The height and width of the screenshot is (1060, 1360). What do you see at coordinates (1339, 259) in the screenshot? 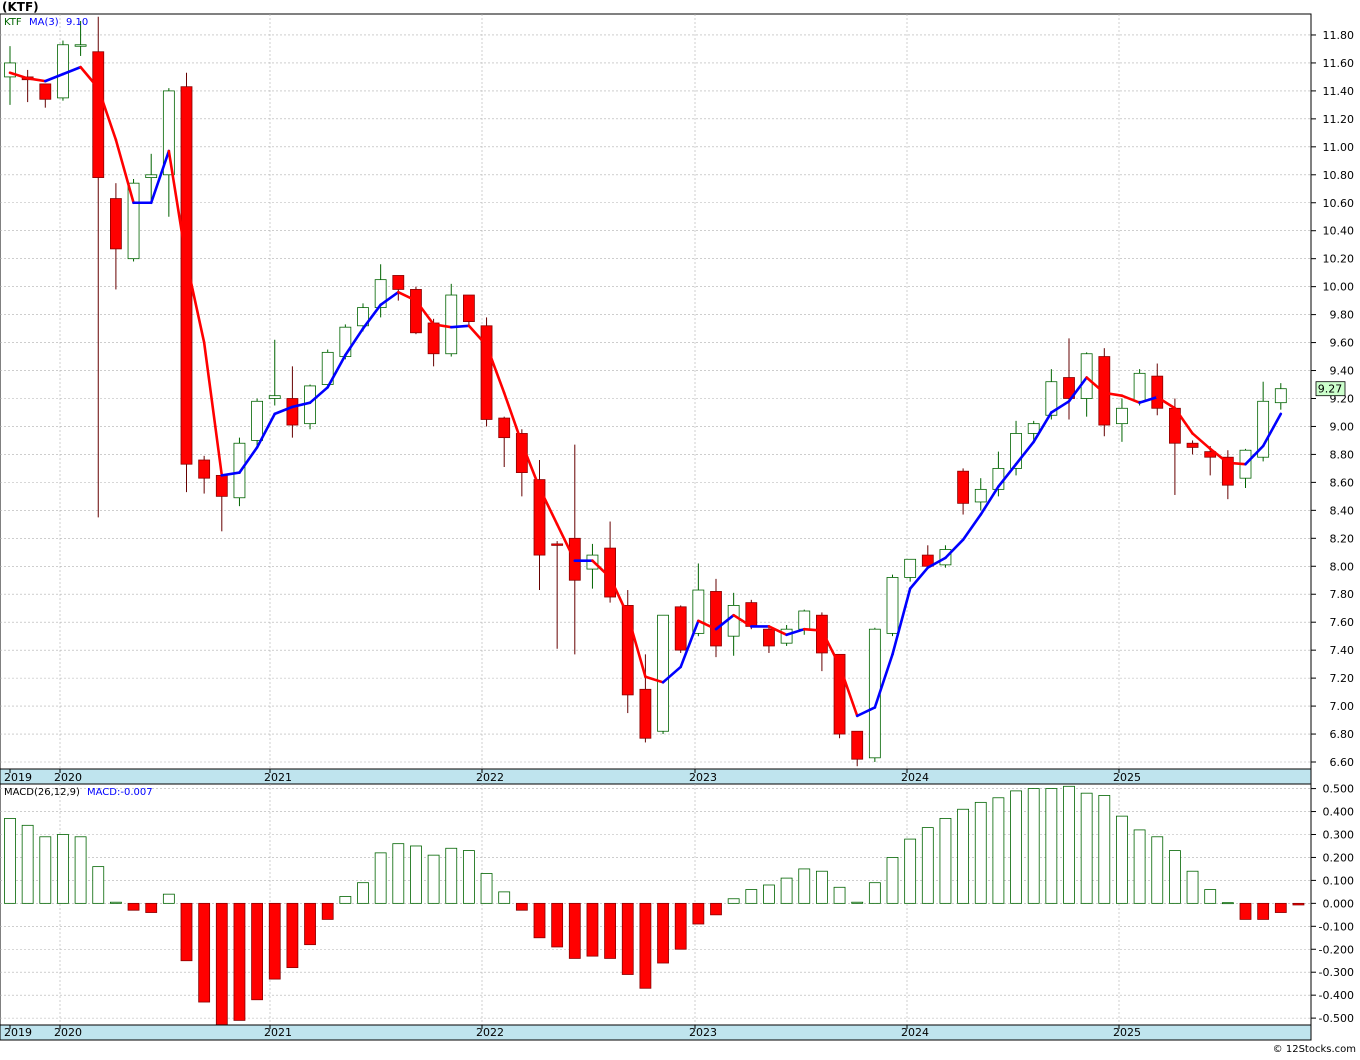
I see `price-ytick-label: 10.20` at bounding box center [1339, 259].